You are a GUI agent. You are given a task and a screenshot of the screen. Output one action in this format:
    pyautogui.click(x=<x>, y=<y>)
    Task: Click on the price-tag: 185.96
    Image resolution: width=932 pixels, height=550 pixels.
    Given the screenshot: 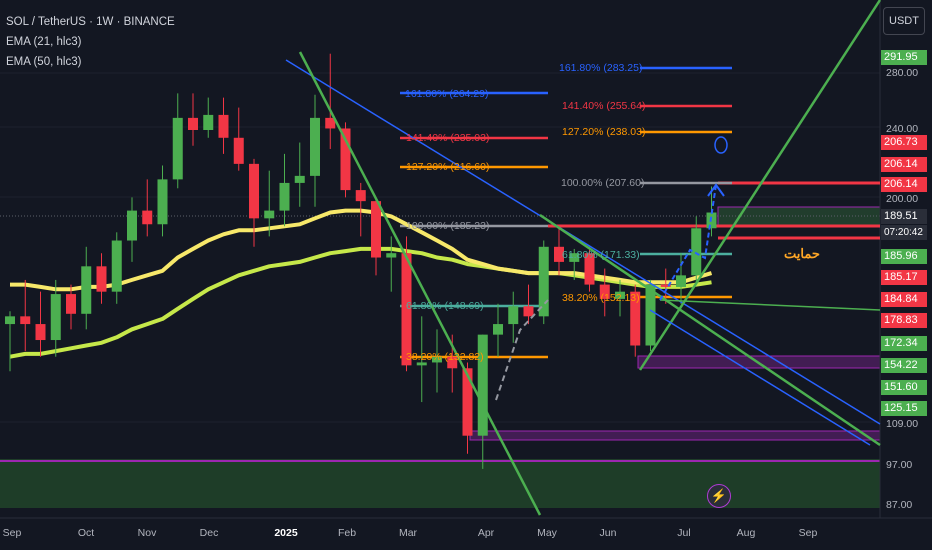 What is the action you would take?
    pyautogui.click(x=904, y=256)
    